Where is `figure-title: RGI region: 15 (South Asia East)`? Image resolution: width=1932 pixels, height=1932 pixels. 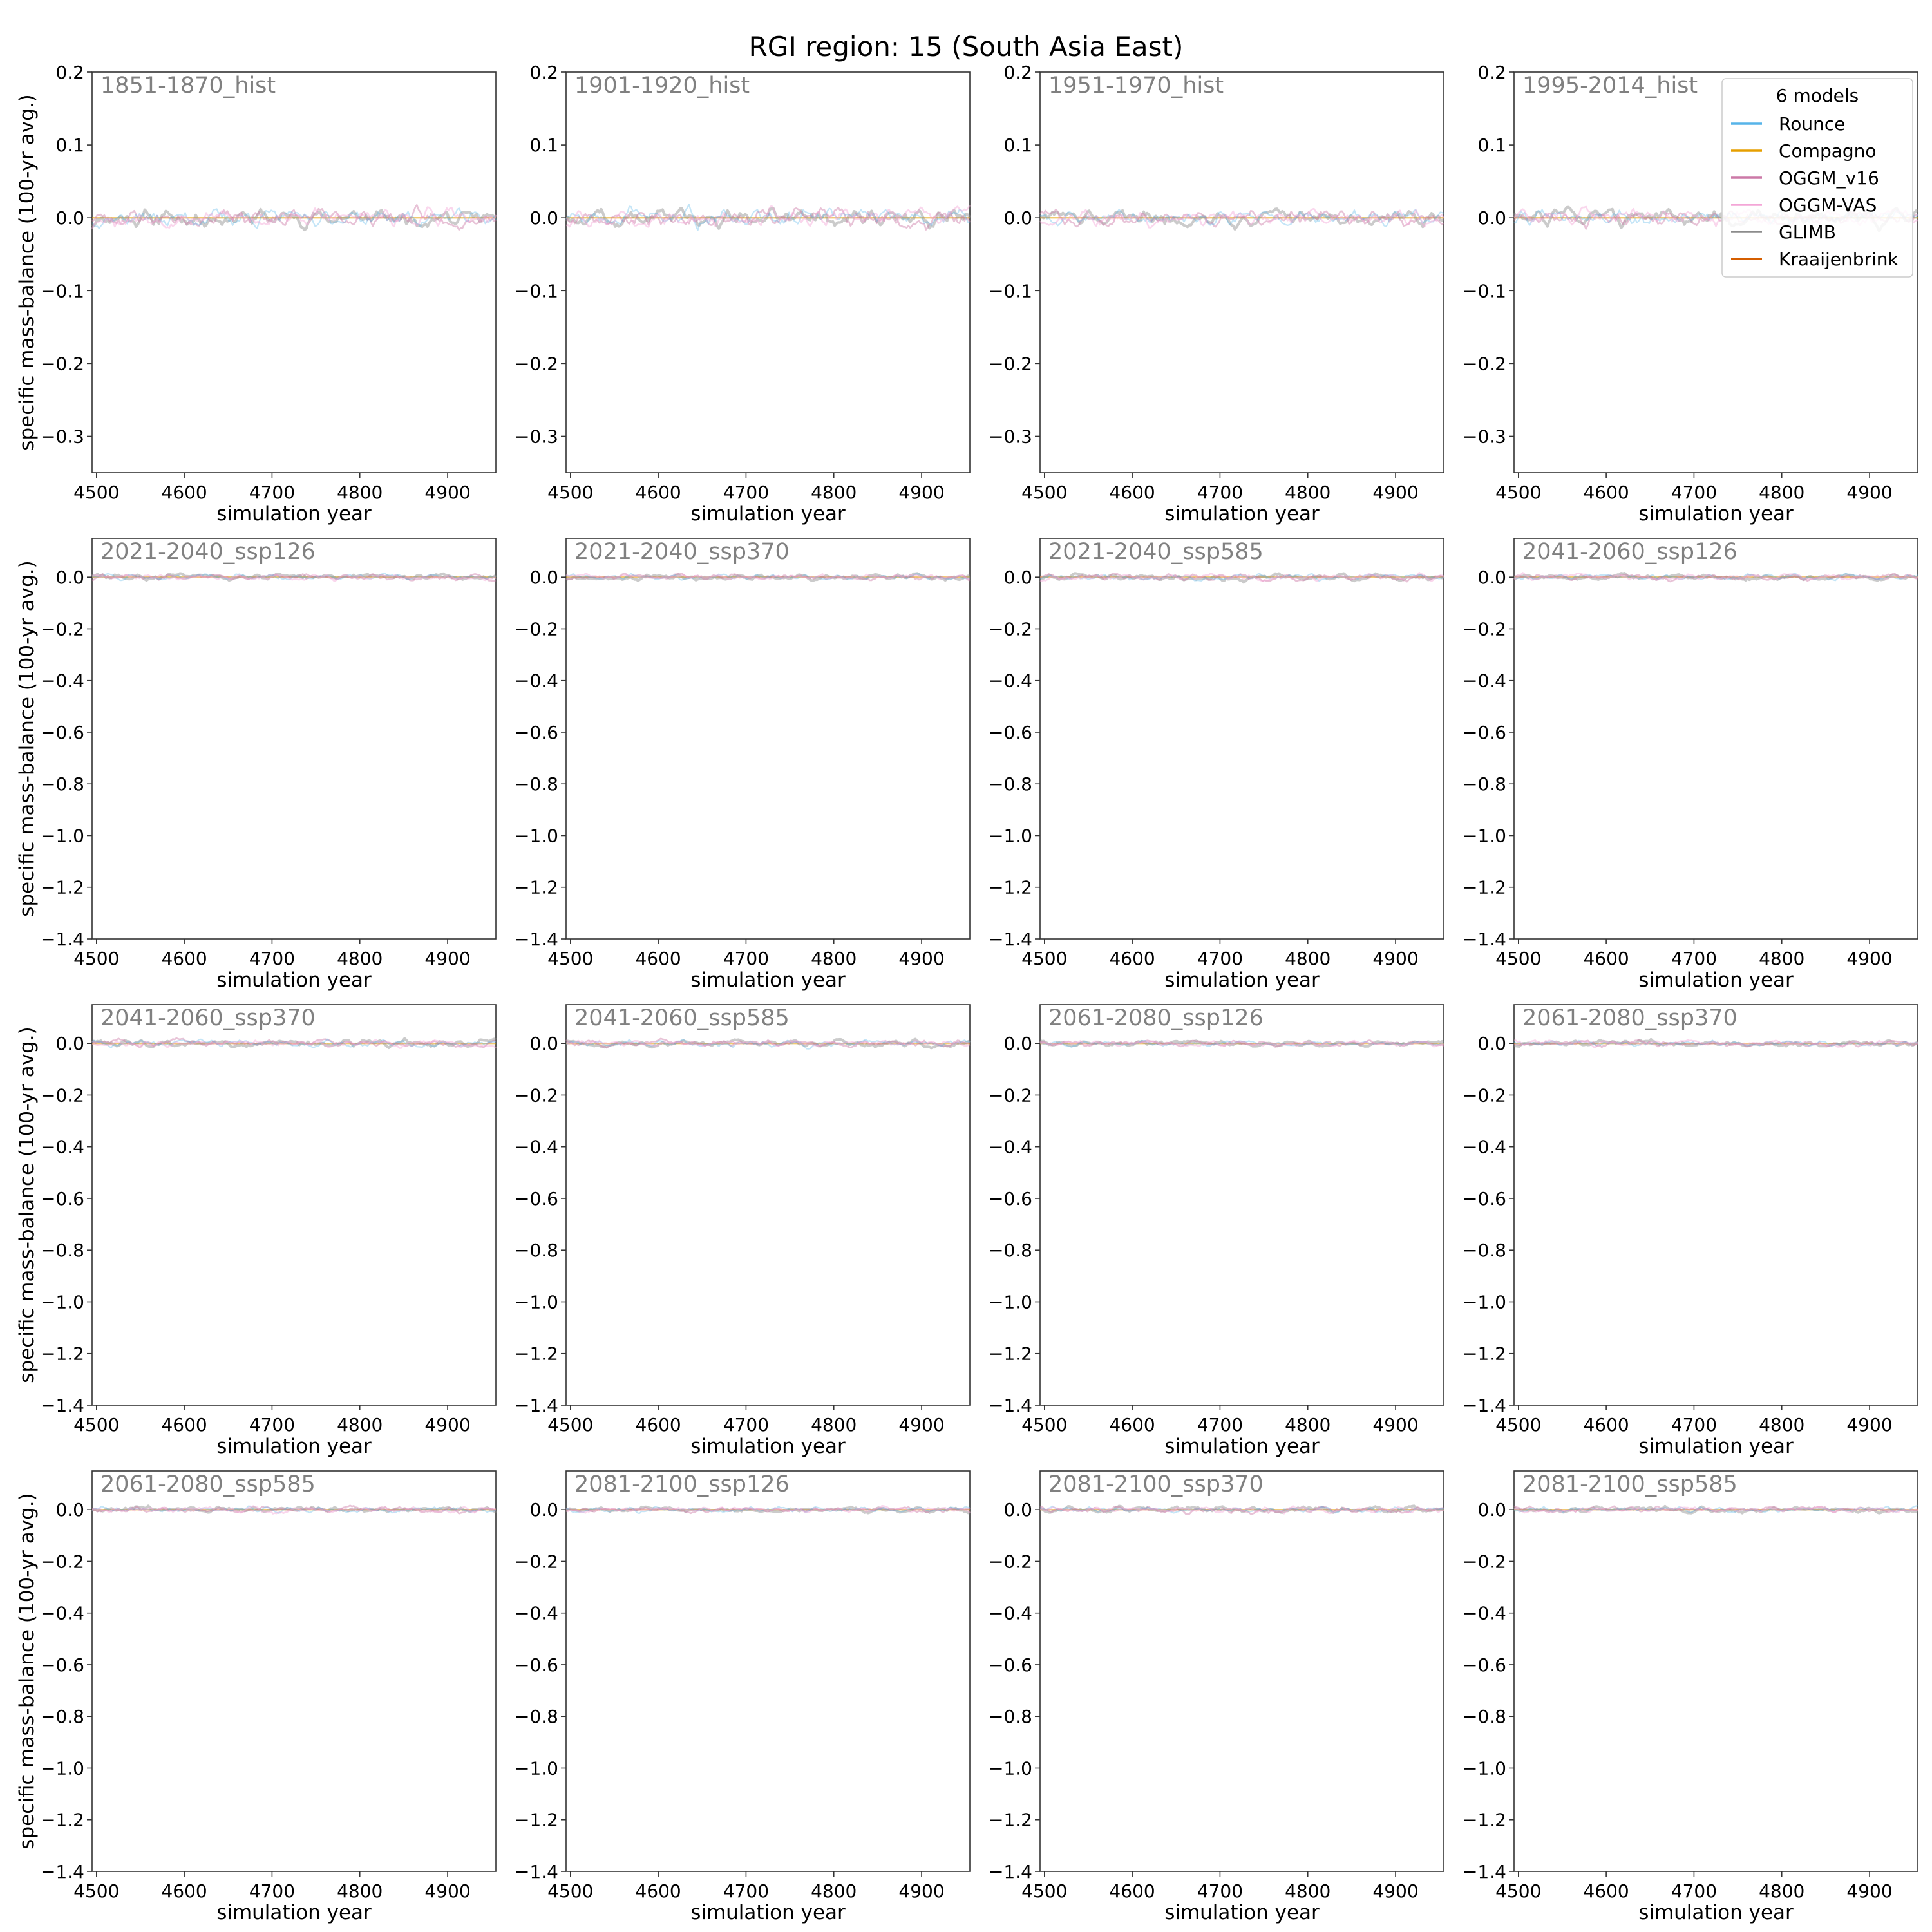 figure-title: RGI region: 15 (South Asia East) is located at coordinates (966, 46).